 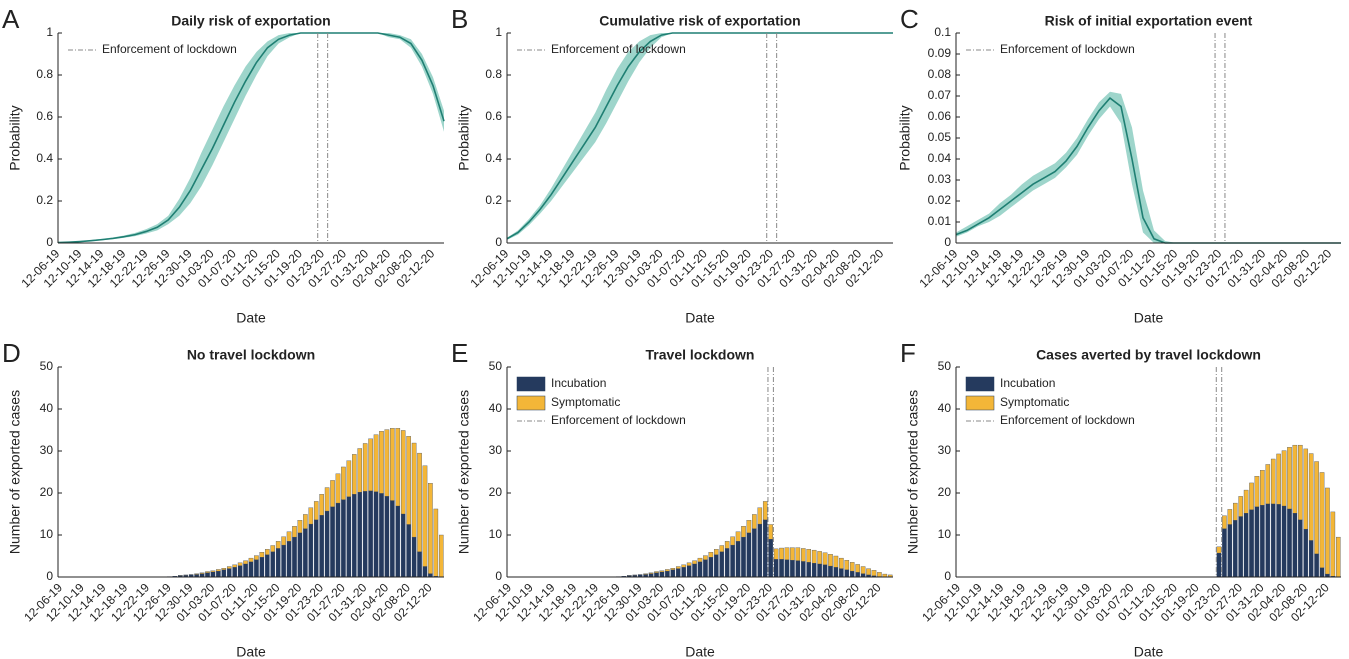 I want to click on chart-title: Risk of initial exportation event, so click(x=1149, y=21).